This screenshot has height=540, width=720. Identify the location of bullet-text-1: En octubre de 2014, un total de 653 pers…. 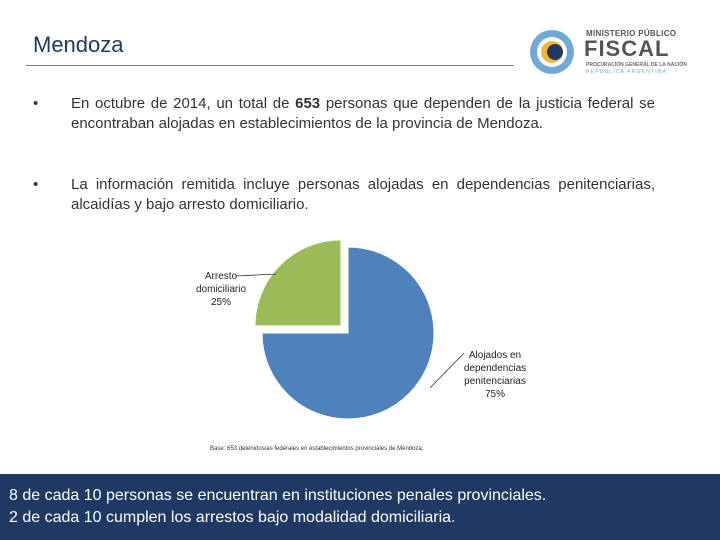
(363, 113).